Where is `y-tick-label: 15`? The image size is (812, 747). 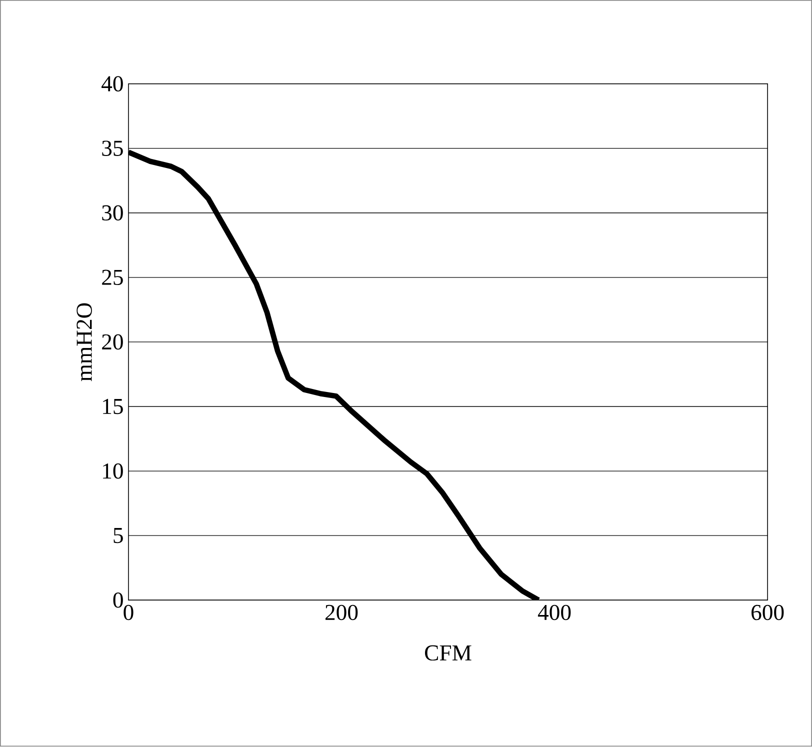
y-tick-label: 15 is located at coordinates (113, 406).